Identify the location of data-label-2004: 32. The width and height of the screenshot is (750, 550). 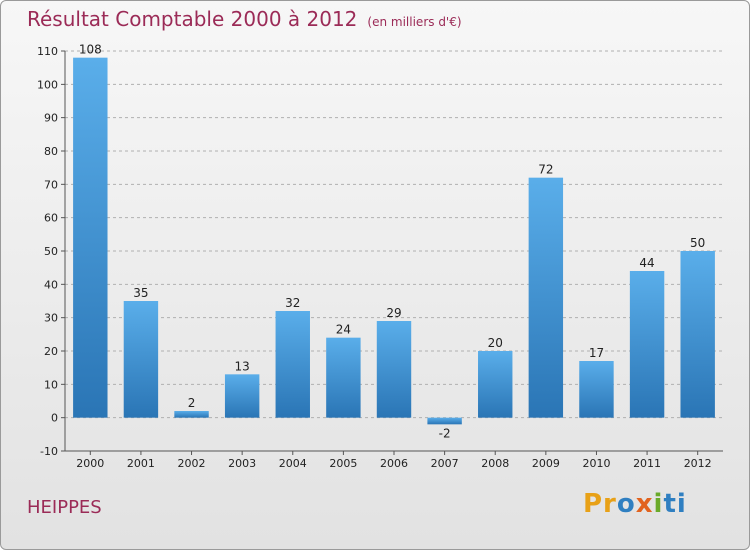
(292, 303).